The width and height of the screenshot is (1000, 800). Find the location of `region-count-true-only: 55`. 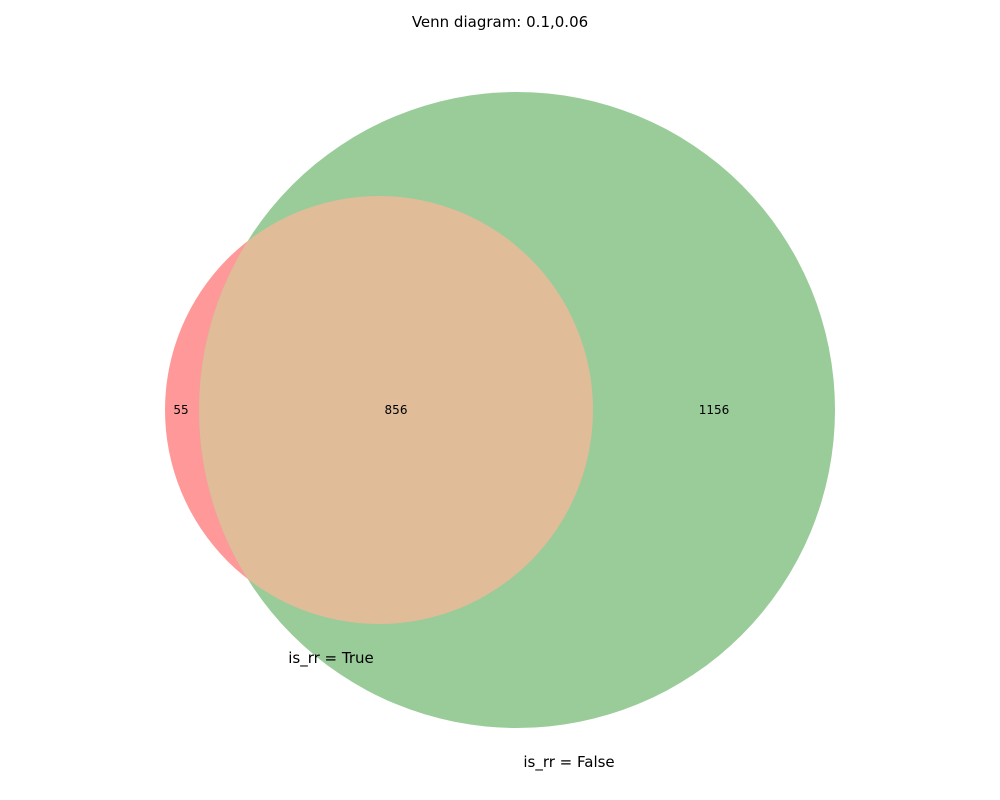

region-count-true-only: 55 is located at coordinates (180, 410).